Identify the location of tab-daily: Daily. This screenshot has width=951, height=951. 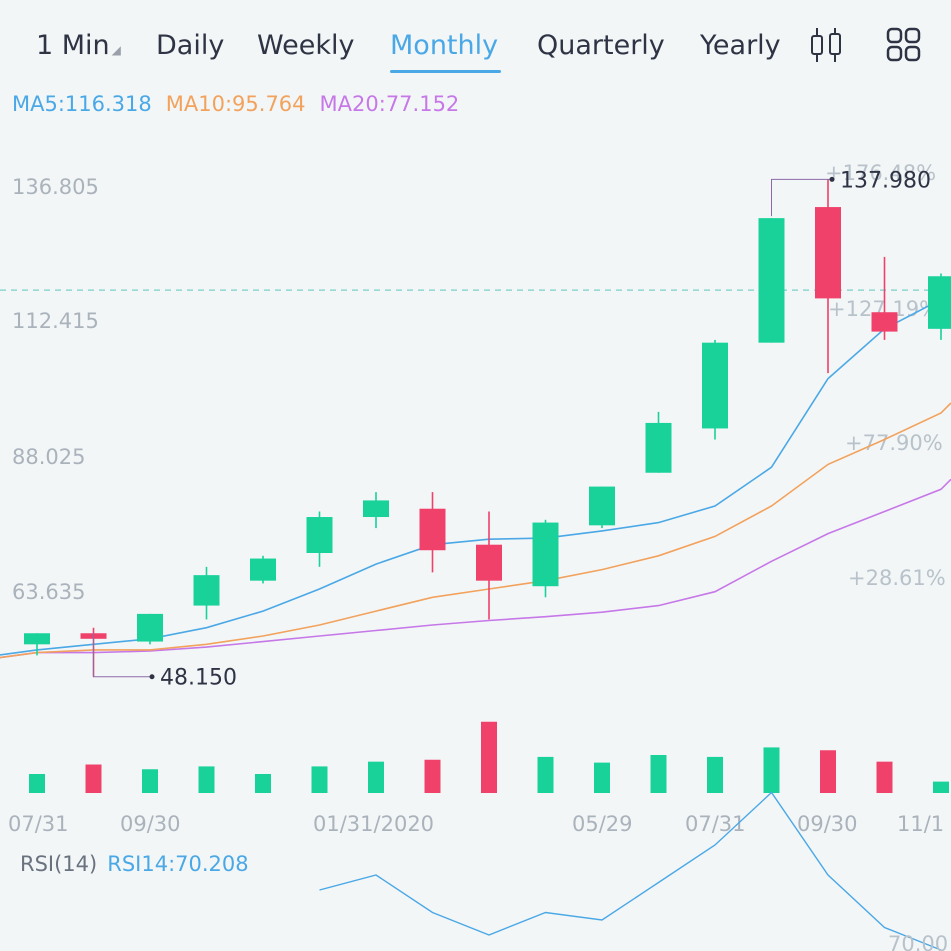
(190, 45).